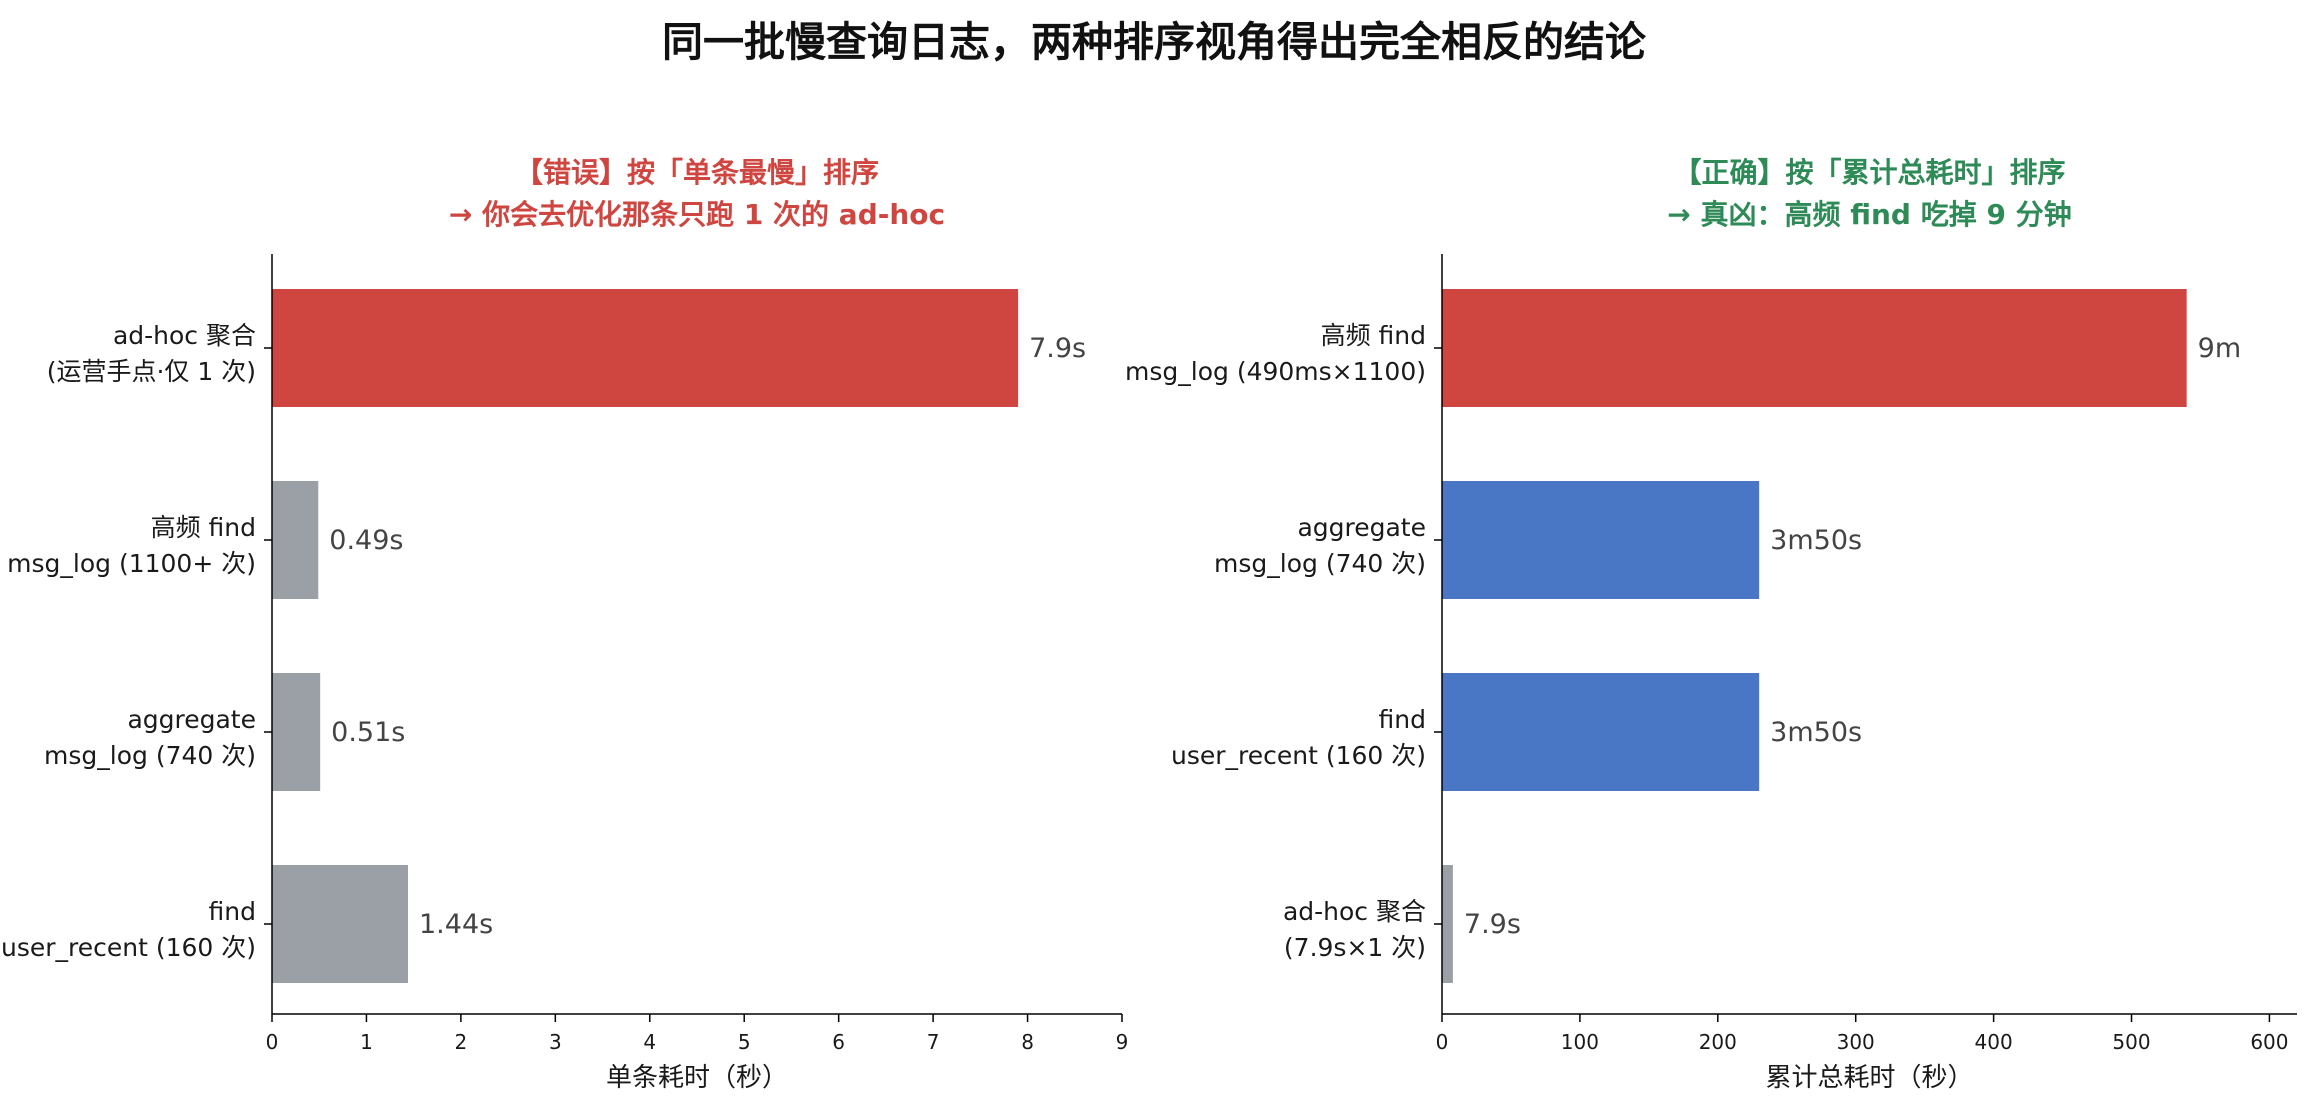  What do you see at coordinates (1869, 214) in the screenshot?
I see `panel-subtitle: → 真凶：高频 find 吃掉 9 分钟` at bounding box center [1869, 214].